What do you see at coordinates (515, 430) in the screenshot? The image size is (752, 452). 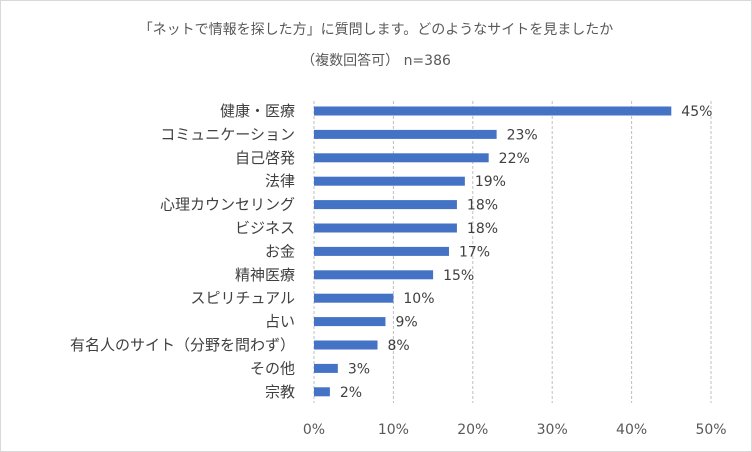 I see `x-axis-ticks: 0% 10% 20% 30% 40% 50%` at bounding box center [515, 430].